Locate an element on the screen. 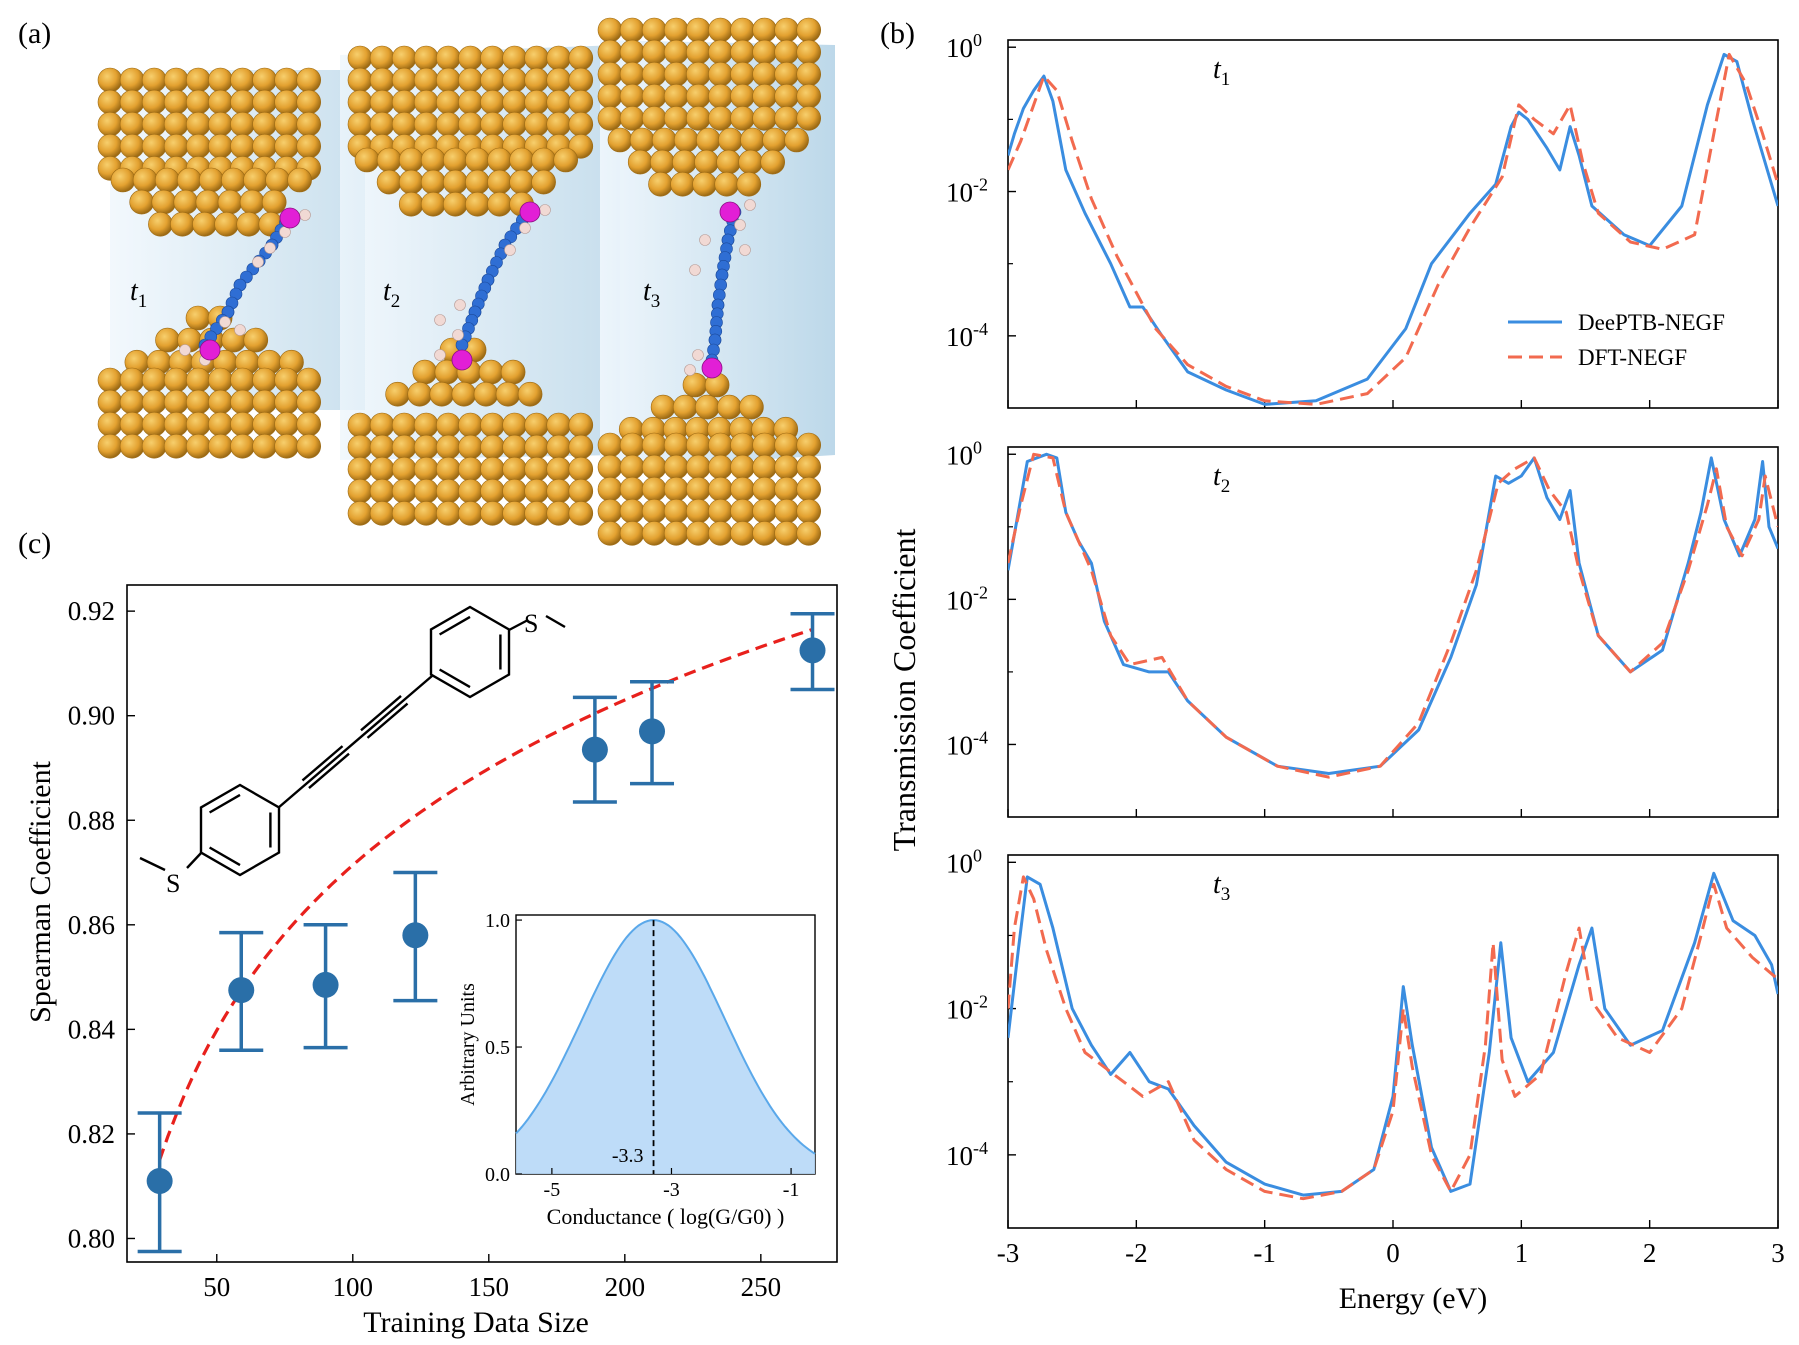 The image size is (1799, 1345). transmission-subplot-t3: 10⁰ 10⁻² 10⁻⁴ -3 -2 -1 0 1 2 3 t3 is located at coordinates (1365, 1056).